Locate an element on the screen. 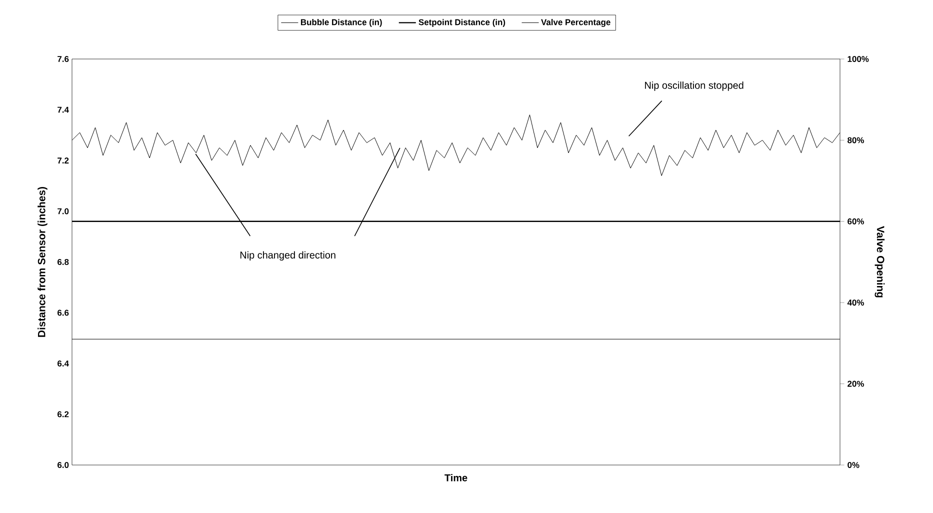 The width and height of the screenshot is (933, 513). y-tick-label: 6.8 is located at coordinates (63, 262).